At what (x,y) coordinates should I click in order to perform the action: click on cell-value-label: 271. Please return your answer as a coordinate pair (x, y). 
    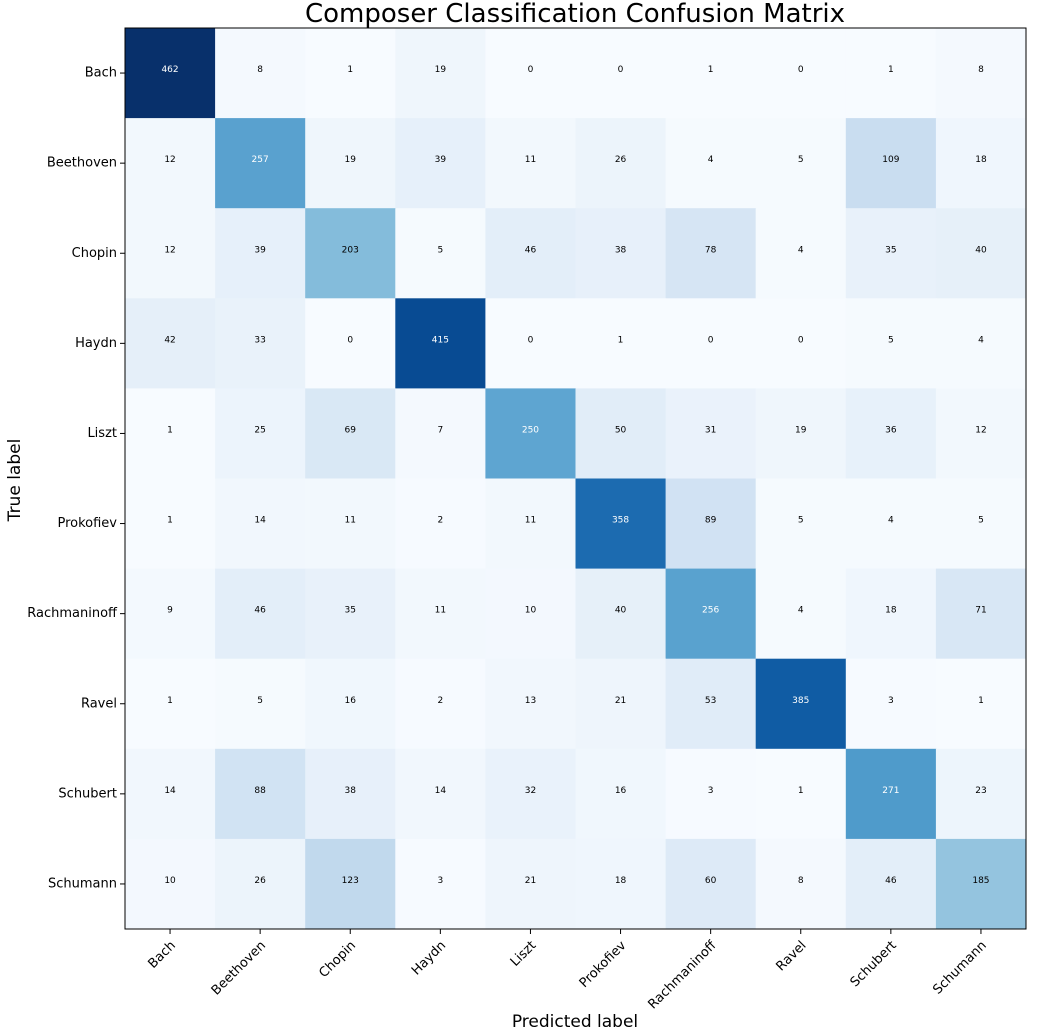
    Looking at the image, I should click on (890, 791).